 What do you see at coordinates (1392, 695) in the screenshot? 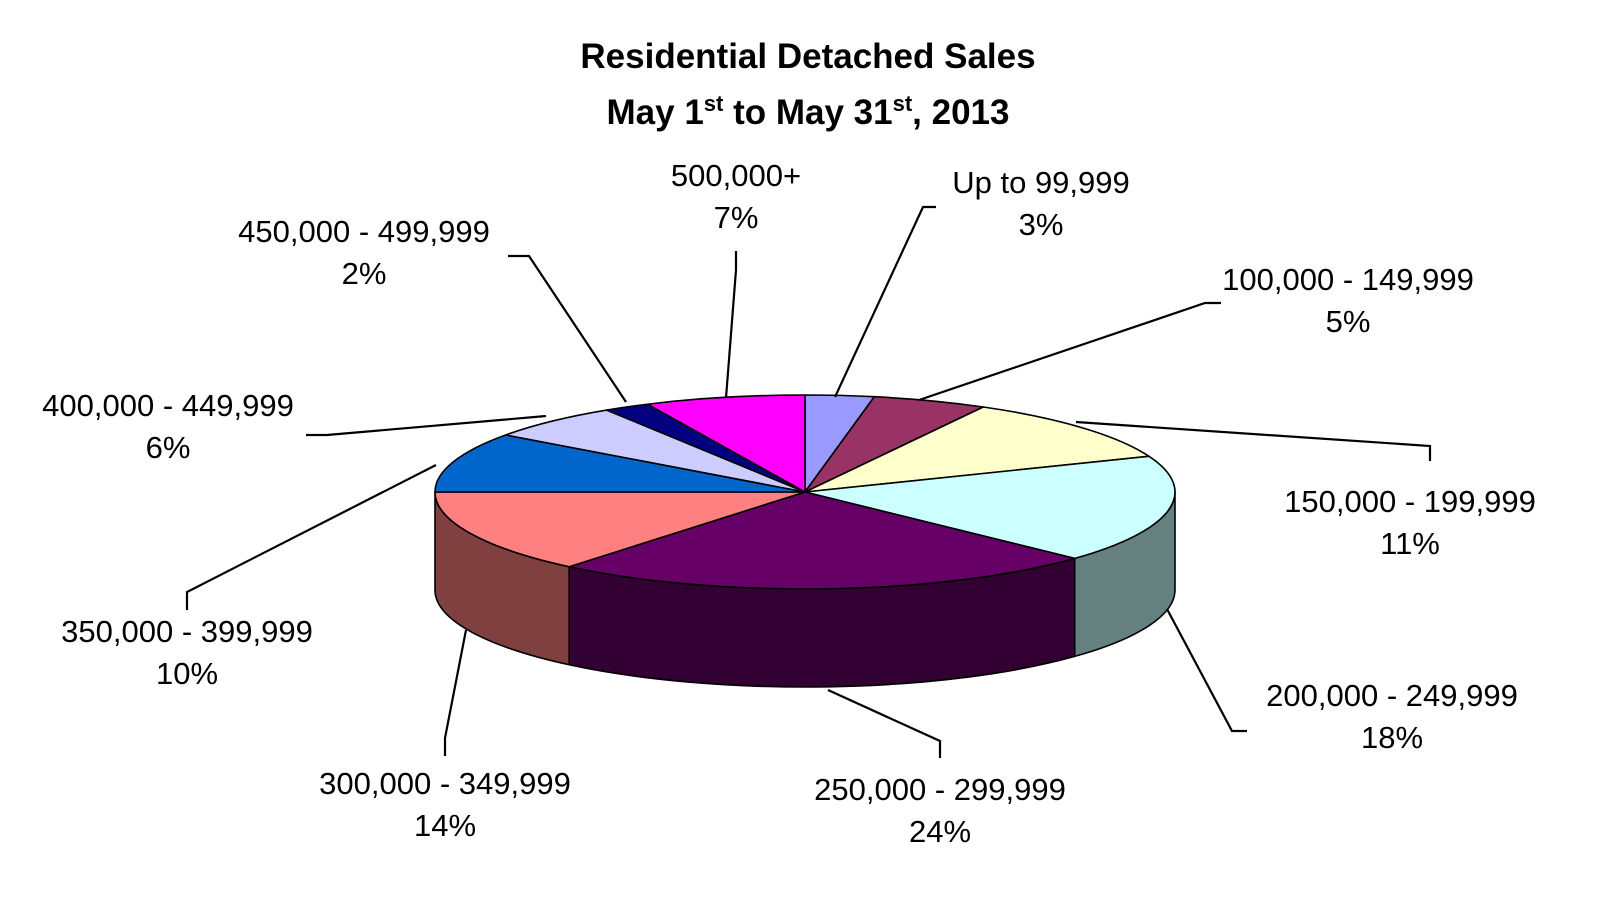
I see `slice-label-200-000-249-999: 200,000 - 249,999` at bounding box center [1392, 695].